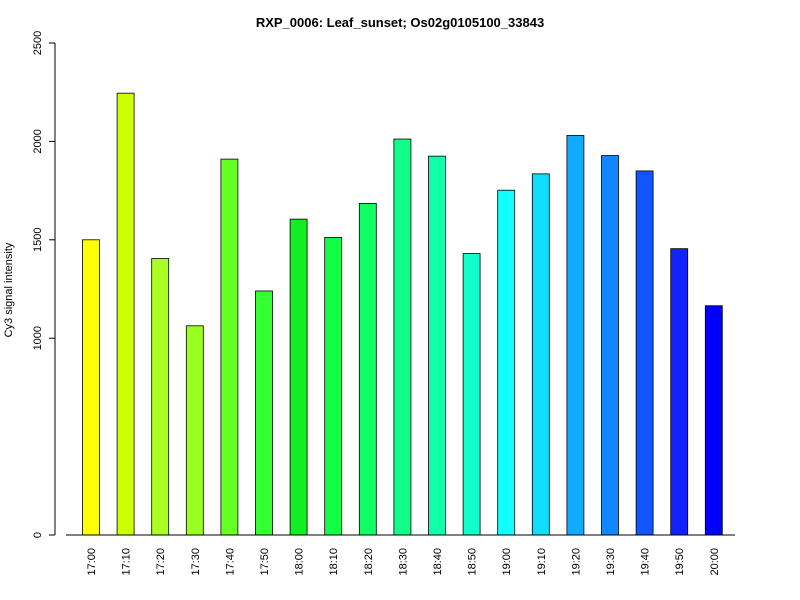 The image size is (800, 600). I want to click on bar-1900, so click(506, 362).